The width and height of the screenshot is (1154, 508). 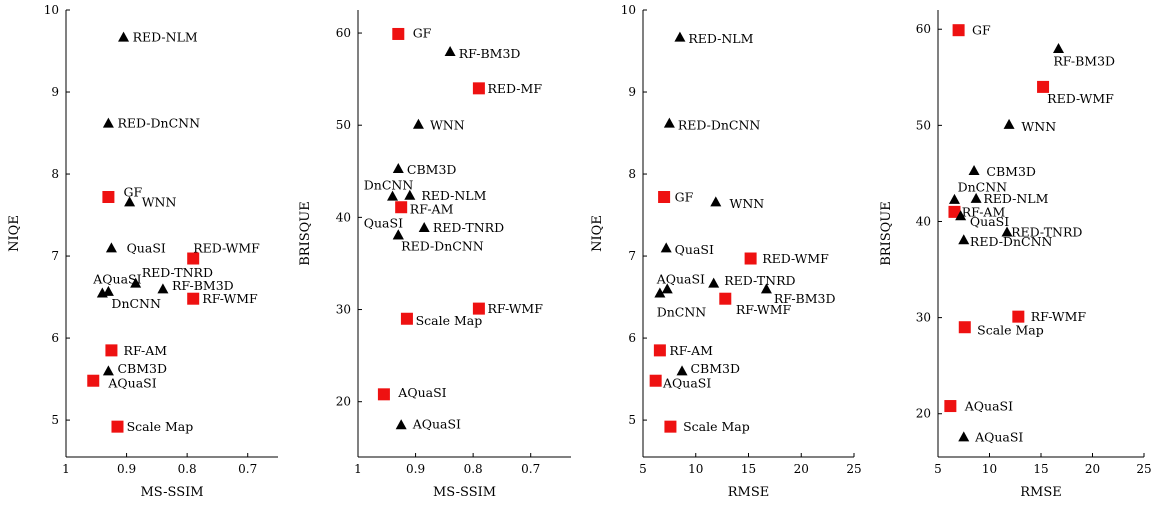 I want to click on y-tick-label: 30, so click(x=923, y=318).